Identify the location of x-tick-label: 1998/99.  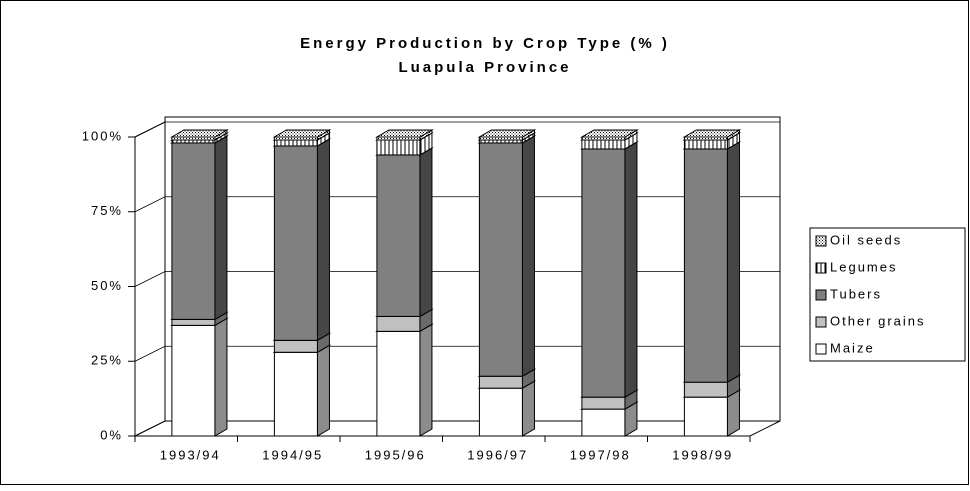
(702, 454).